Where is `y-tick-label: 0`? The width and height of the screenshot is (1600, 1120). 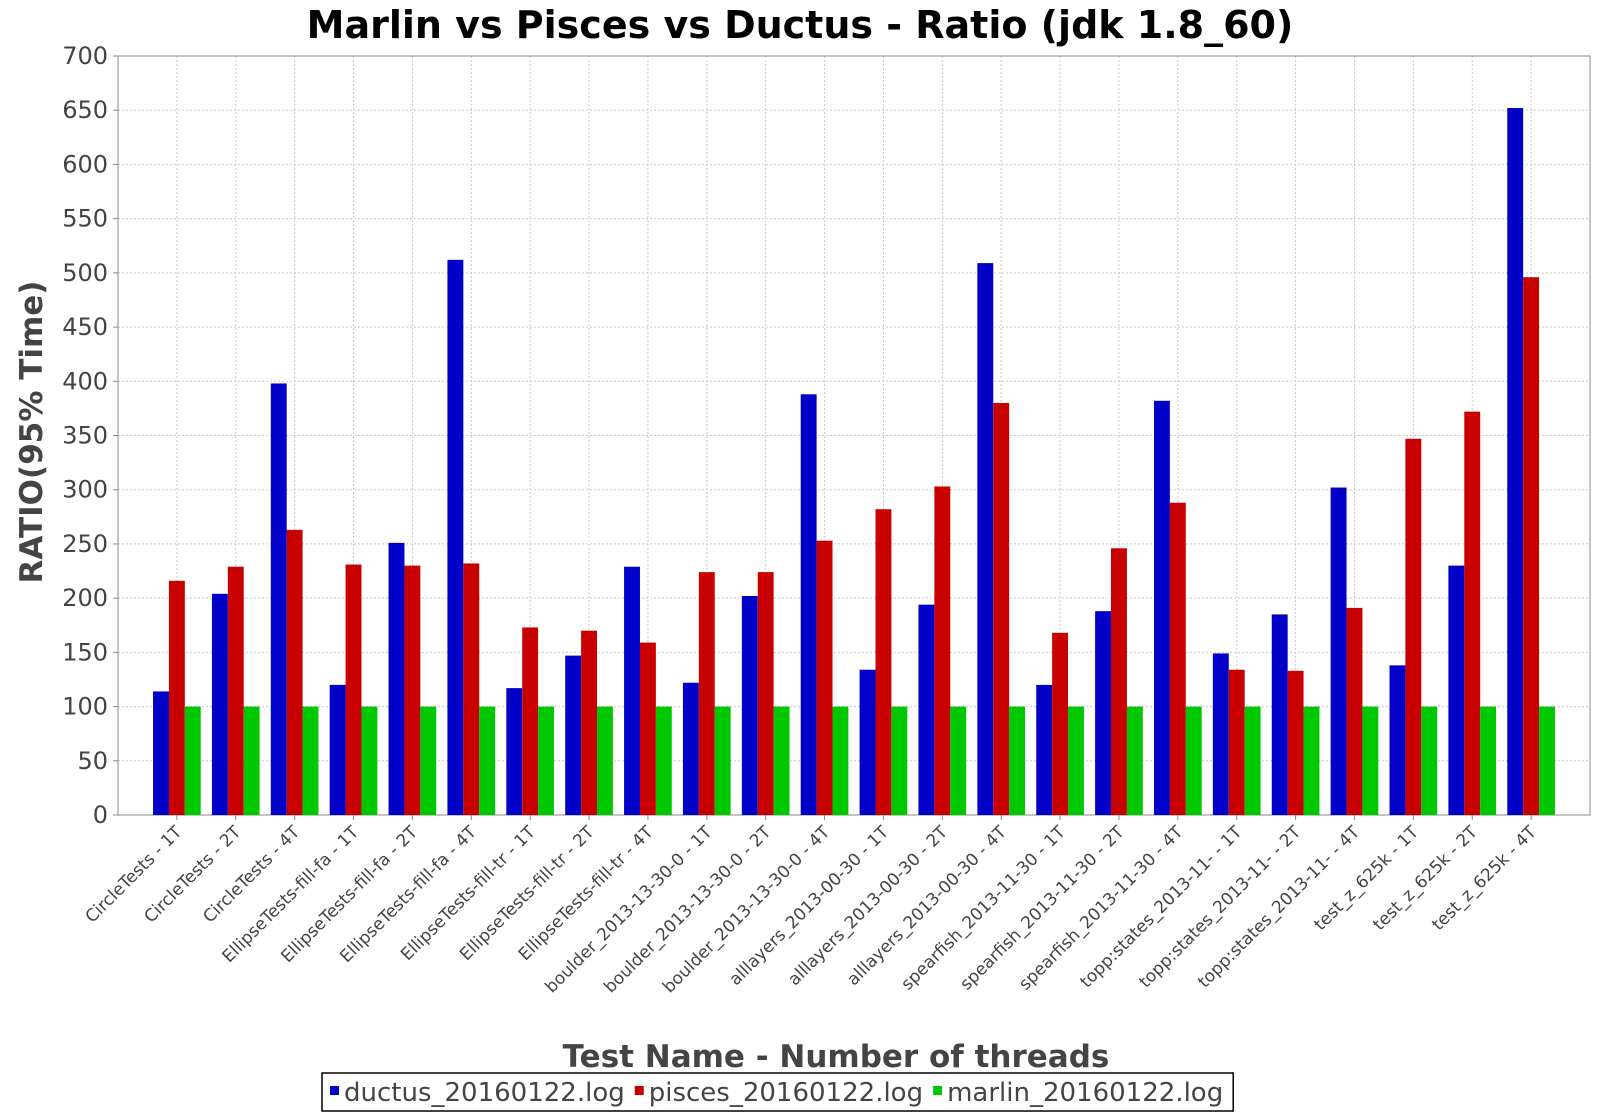
y-tick-label: 0 is located at coordinates (100, 815).